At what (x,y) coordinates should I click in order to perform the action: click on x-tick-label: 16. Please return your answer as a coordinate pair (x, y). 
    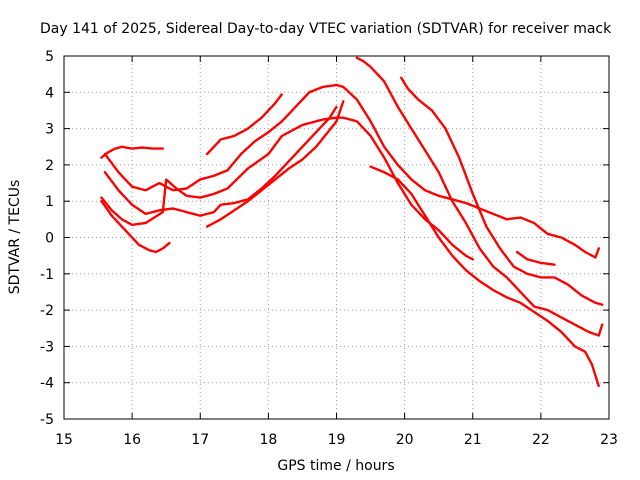
    Looking at the image, I should click on (132, 440).